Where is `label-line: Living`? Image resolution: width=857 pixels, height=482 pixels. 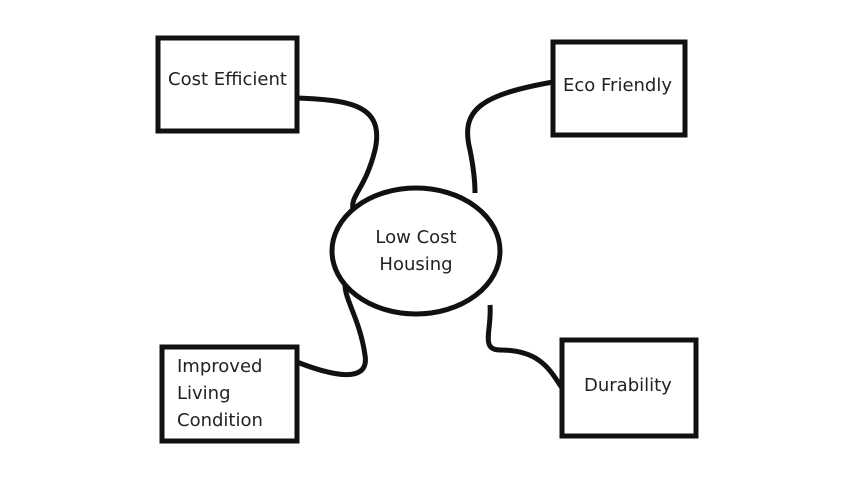 label-line: Living is located at coordinates (204, 393).